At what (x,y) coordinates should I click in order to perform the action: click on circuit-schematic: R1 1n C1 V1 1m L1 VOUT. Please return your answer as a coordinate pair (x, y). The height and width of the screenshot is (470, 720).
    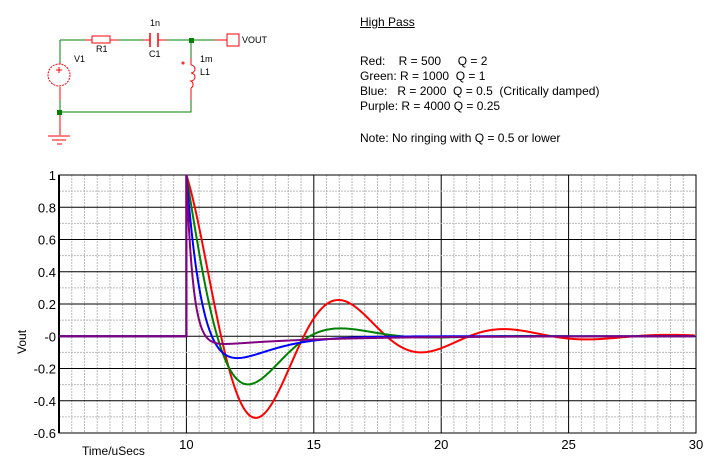
    Looking at the image, I should click on (157, 81).